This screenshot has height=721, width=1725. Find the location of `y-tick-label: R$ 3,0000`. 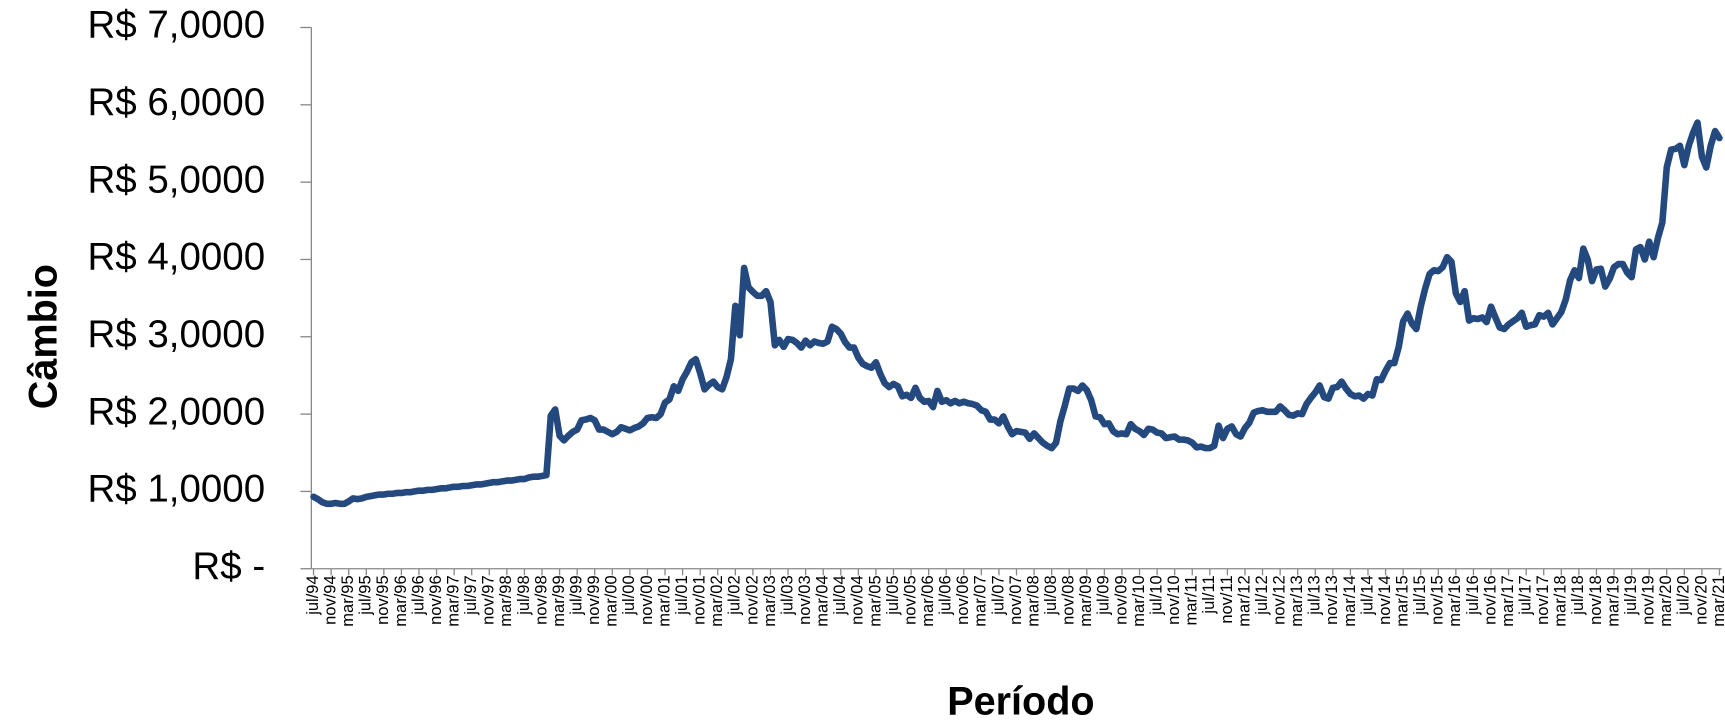

y-tick-label: R$ 3,0000 is located at coordinates (176, 334).